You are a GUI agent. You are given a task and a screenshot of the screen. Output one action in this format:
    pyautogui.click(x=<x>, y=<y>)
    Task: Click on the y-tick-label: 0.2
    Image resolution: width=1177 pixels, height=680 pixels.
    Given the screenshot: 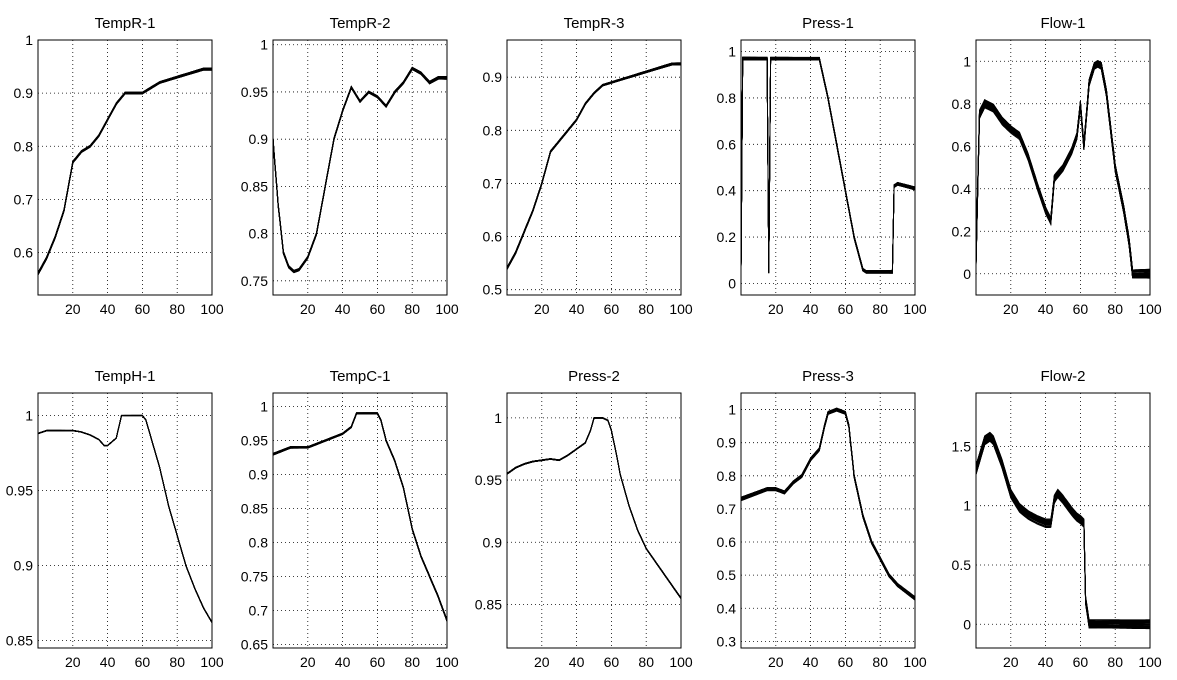 What is the action you would take?
    pyautogui.click(x=962, y=231)
    